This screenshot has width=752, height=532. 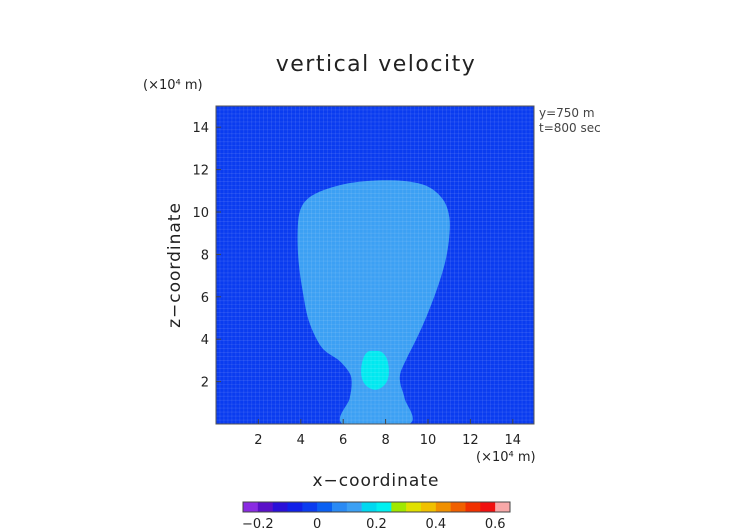 What do you see at coordinates (375, 370) in the screenshot?
I see `region-core` at bounding box center [375, 370].